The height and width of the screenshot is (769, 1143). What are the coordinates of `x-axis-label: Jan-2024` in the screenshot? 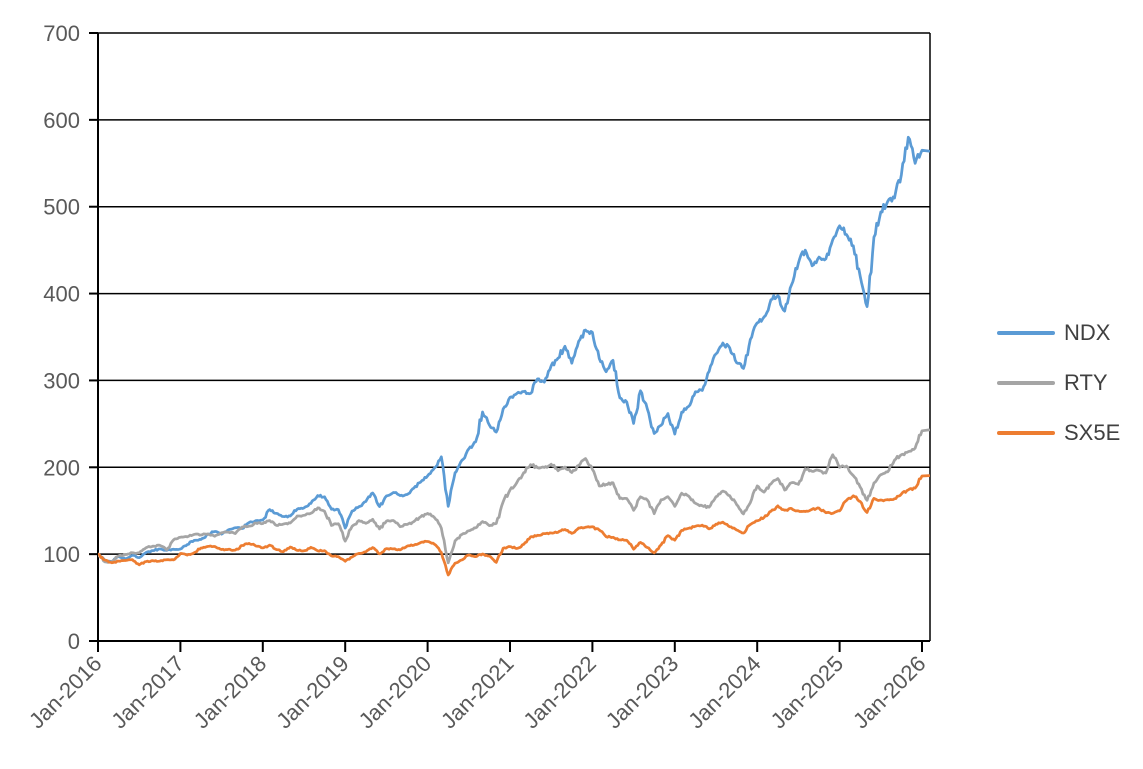 It's located at (724, 692).